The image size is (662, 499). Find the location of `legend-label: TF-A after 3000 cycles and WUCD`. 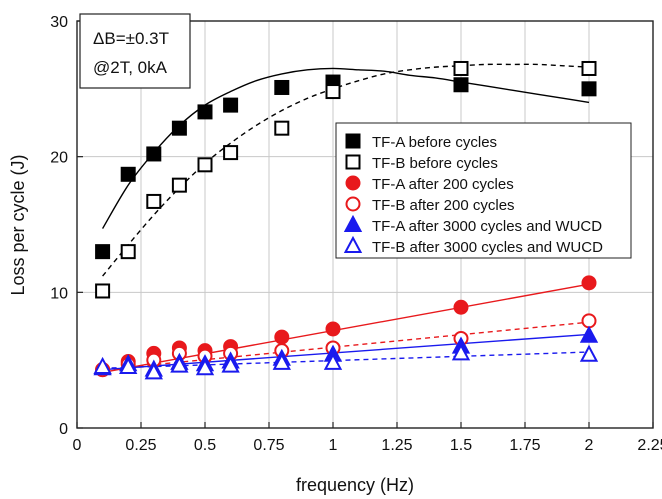

legend-label: TF-A after 3000 cycles and WUCD is located at coordinates (487, 226).